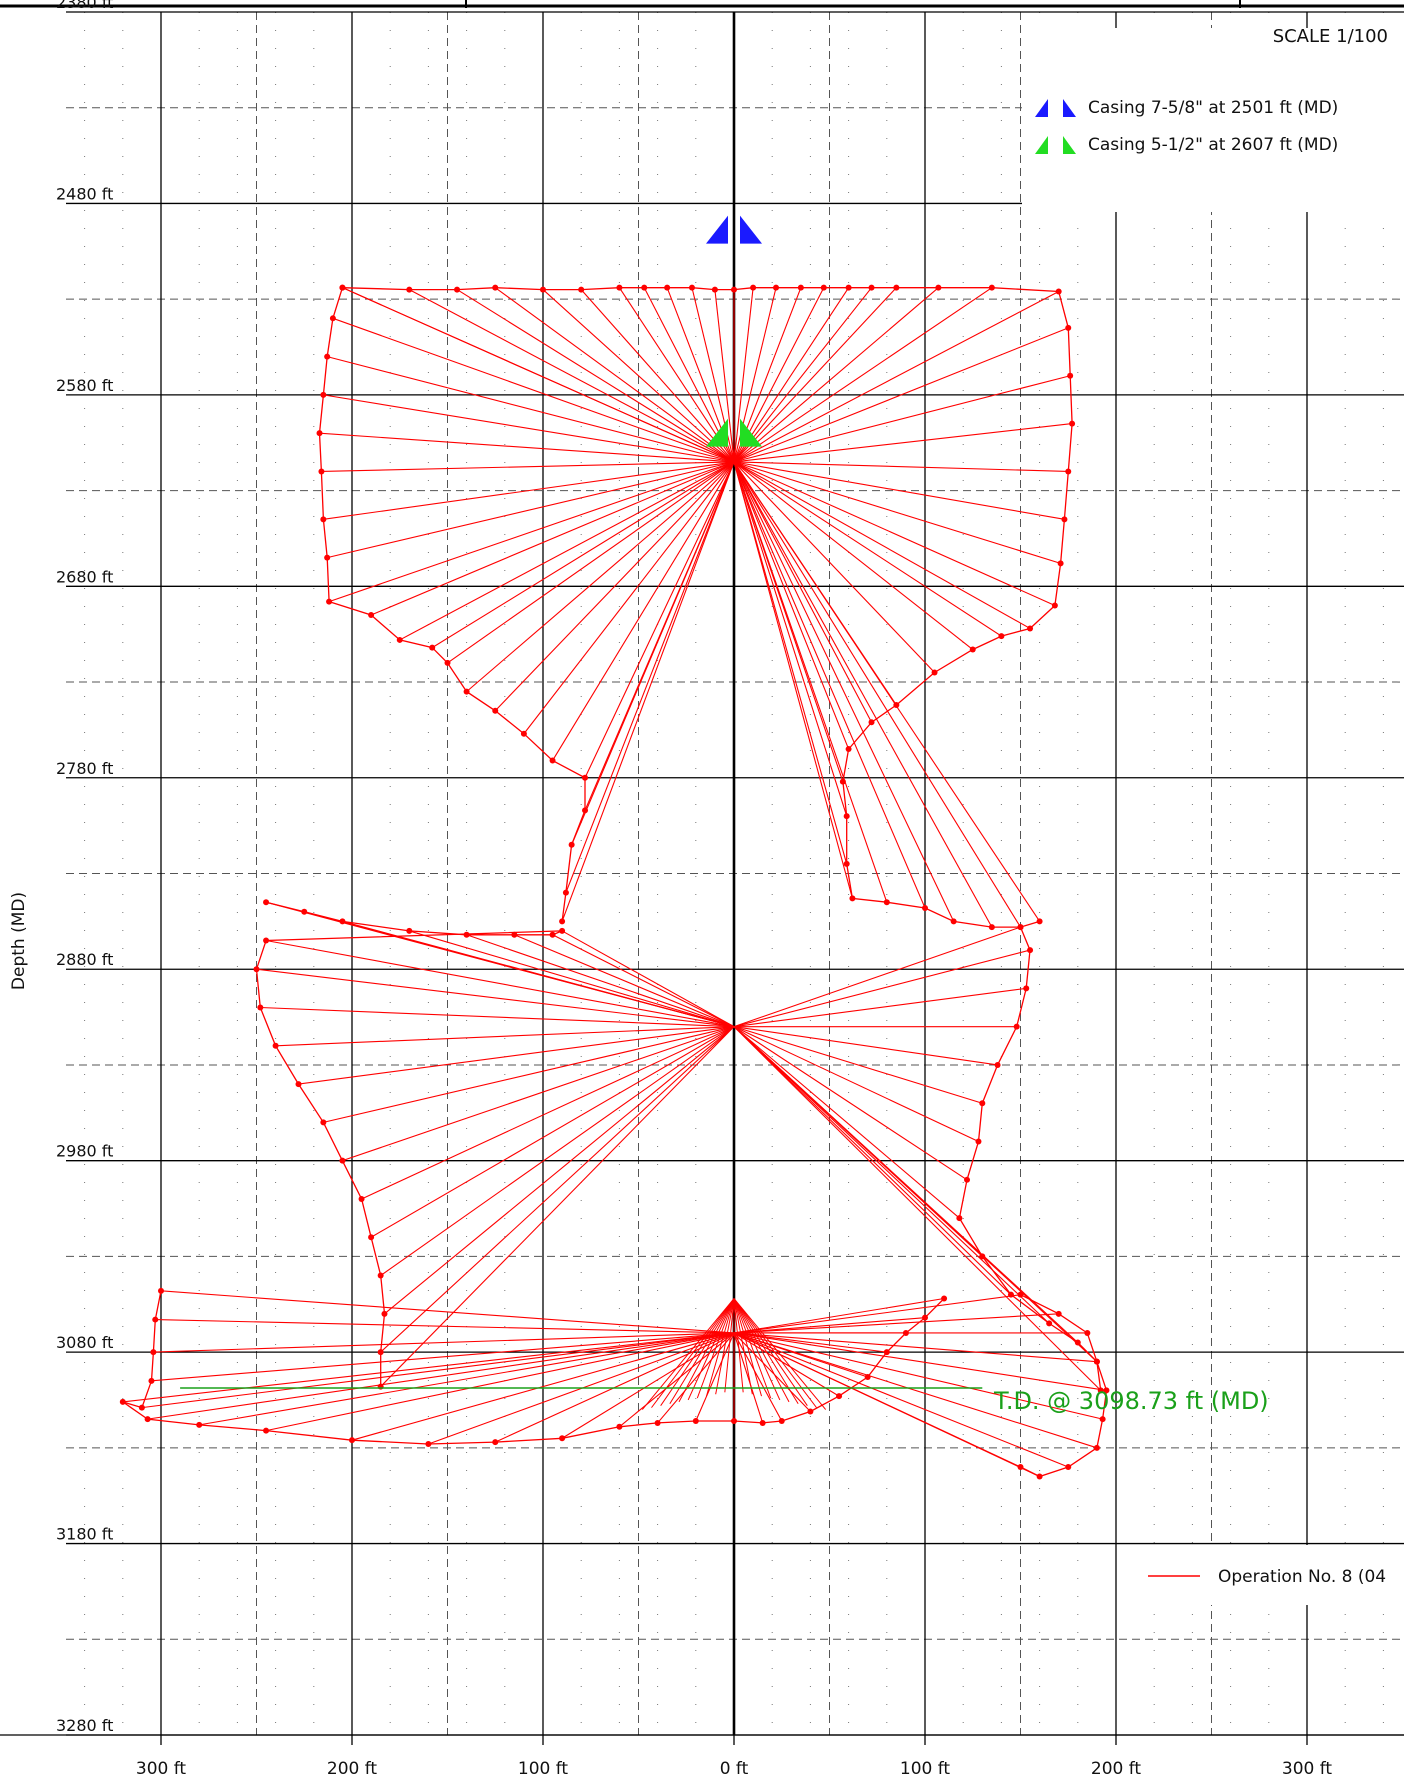 The image size is (1404, 1790). What do you see at coordinates (84, 6) in the screenshot?
I see `y-tick-label: 2380 ft` at bounding box center [84, 6].